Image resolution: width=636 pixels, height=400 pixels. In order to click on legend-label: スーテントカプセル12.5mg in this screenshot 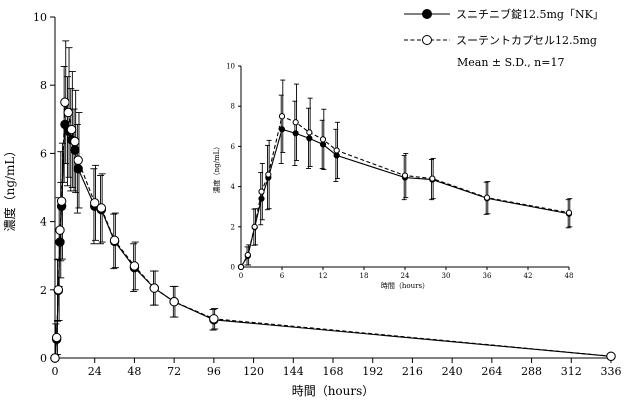, I will do `click(526, 40)`.